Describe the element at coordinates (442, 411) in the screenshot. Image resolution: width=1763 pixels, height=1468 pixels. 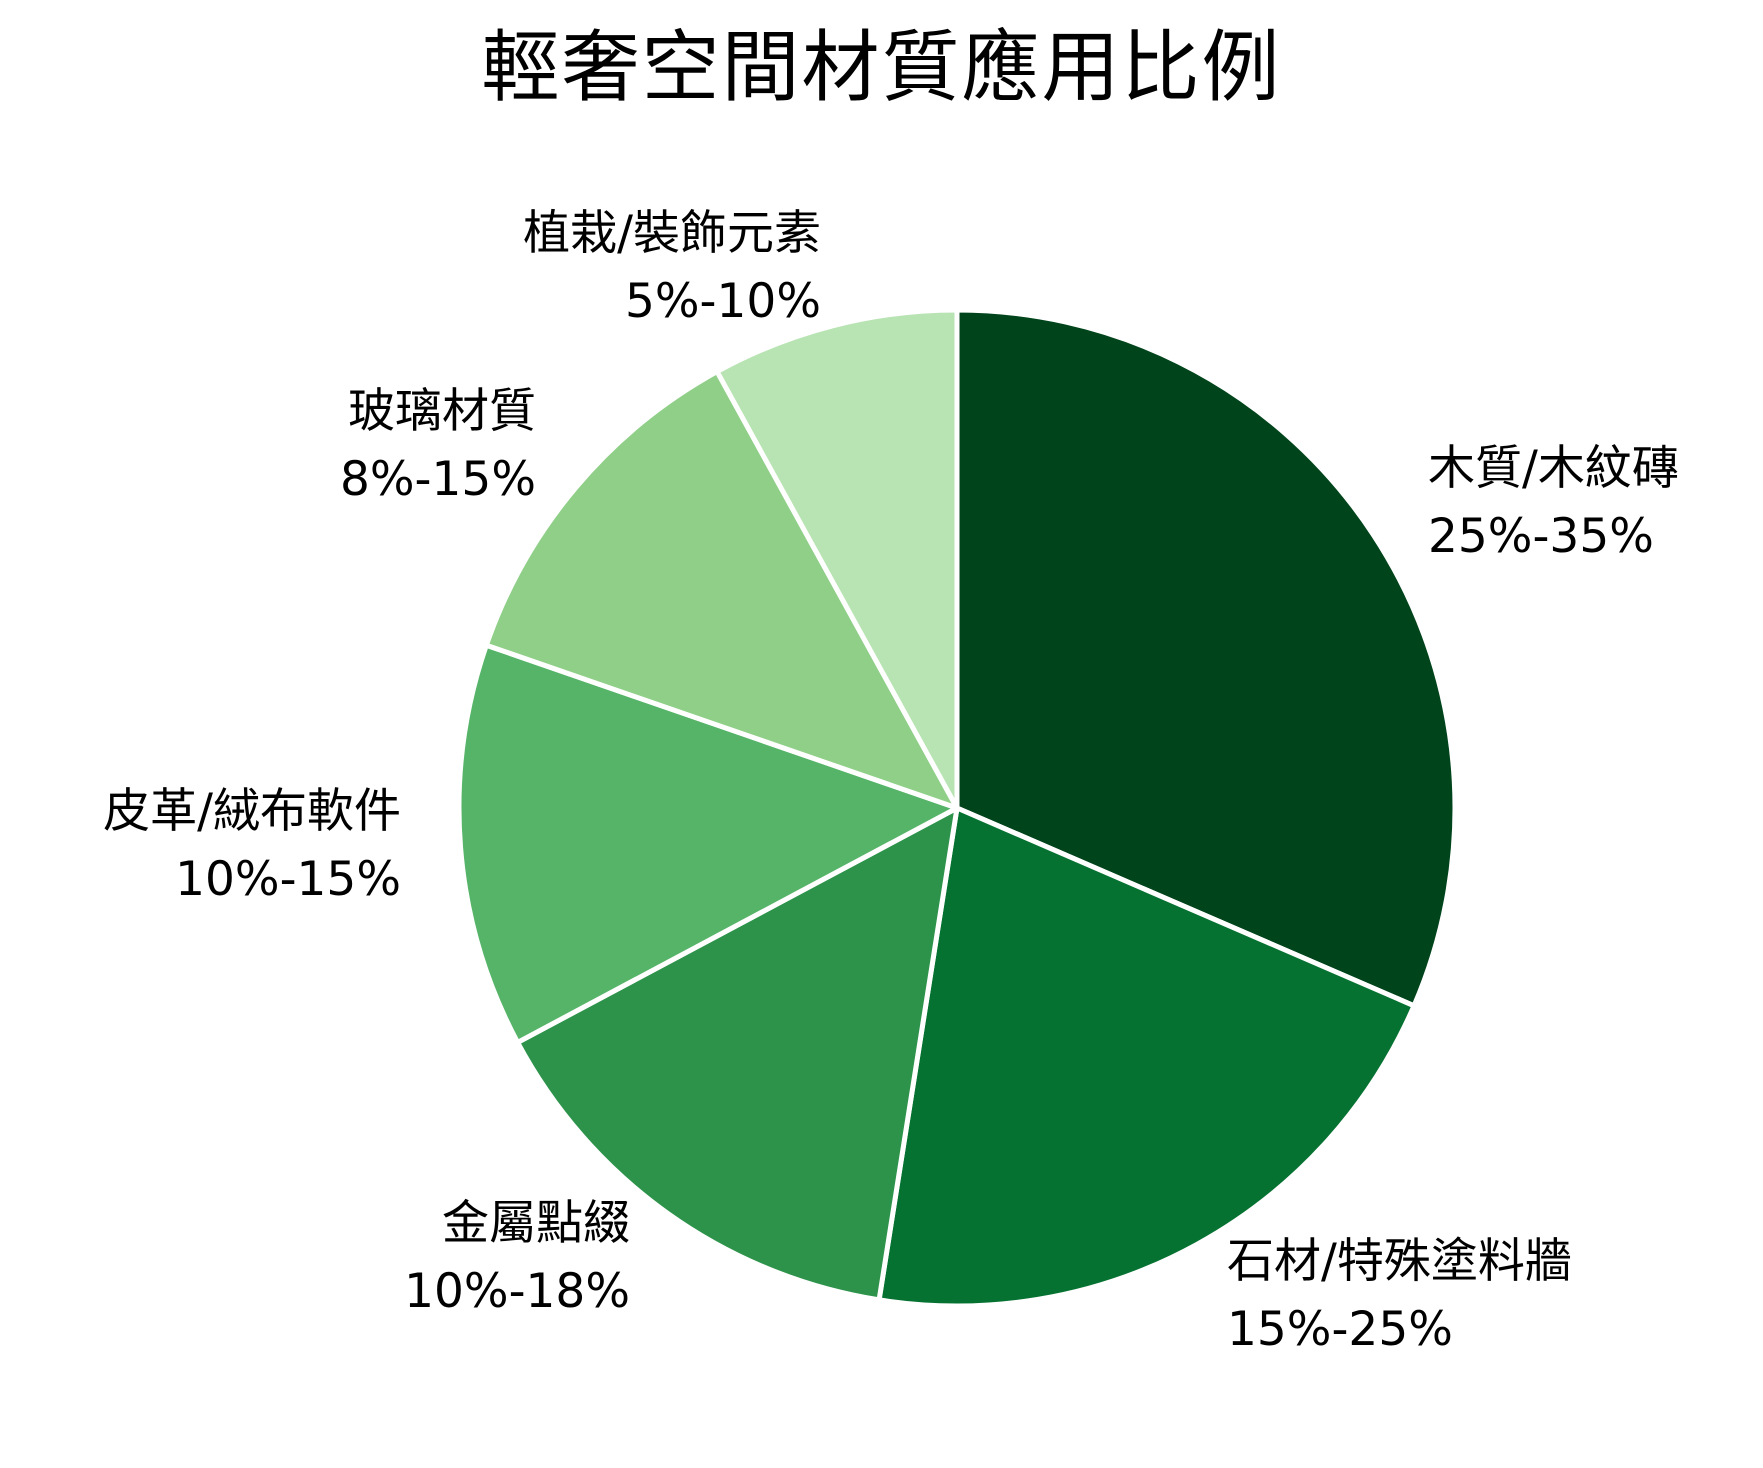
I see `label-glass-name: 玻璃材質` at that location.